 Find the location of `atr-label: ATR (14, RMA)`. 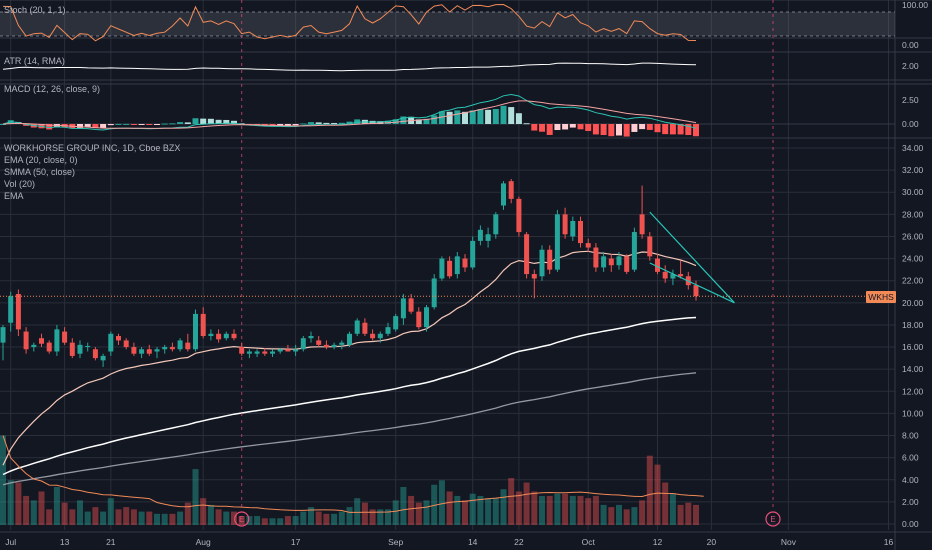

atr-label: ATR (14, RMA) is located at coordinates (34, 61).